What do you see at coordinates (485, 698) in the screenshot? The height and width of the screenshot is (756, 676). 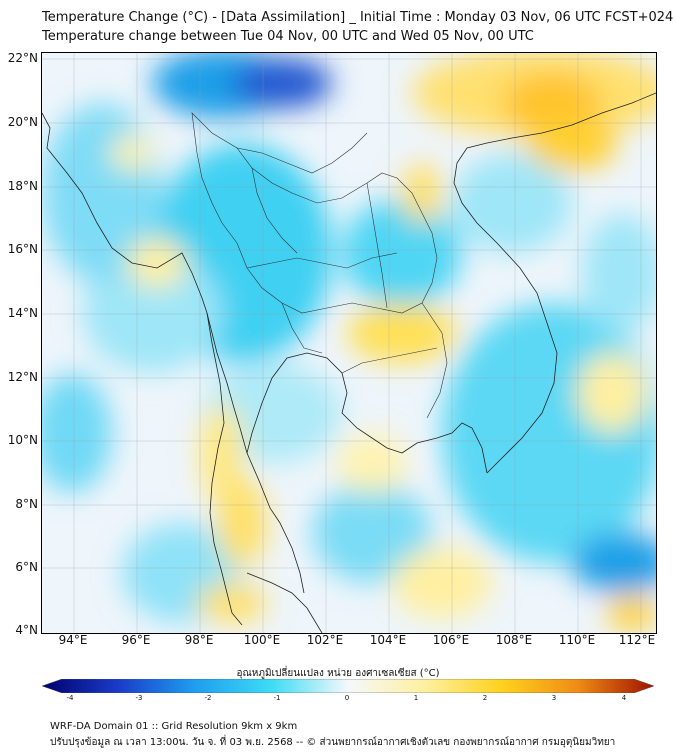 I see `colorbar-tick: 2` at bounding box center [485, 698].